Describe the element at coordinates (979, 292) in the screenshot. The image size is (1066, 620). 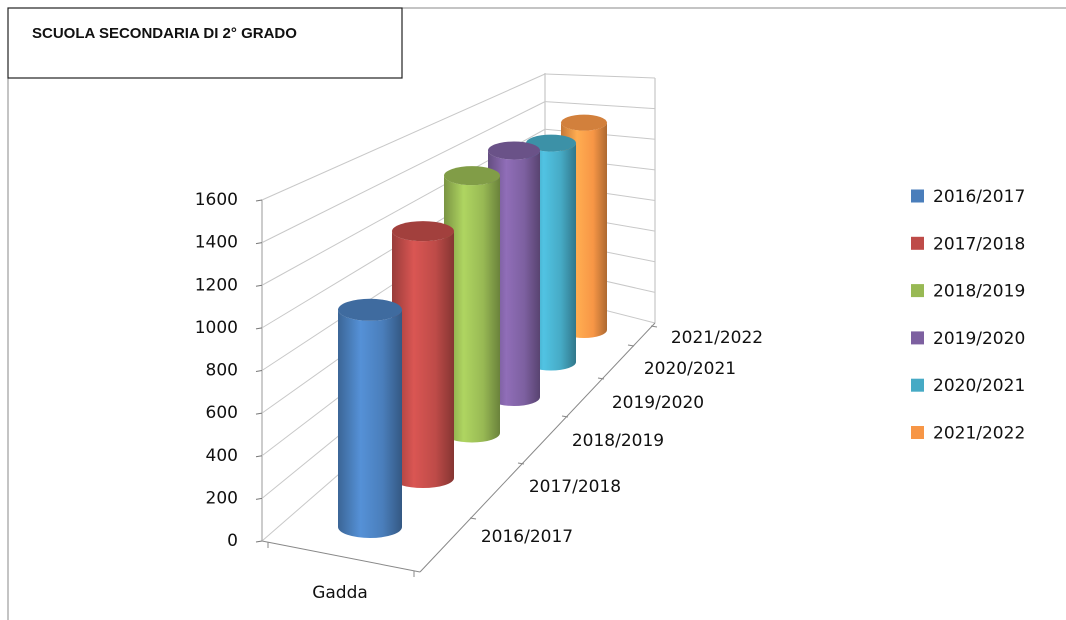
I see `legend-label: 2018/2019` at that location.